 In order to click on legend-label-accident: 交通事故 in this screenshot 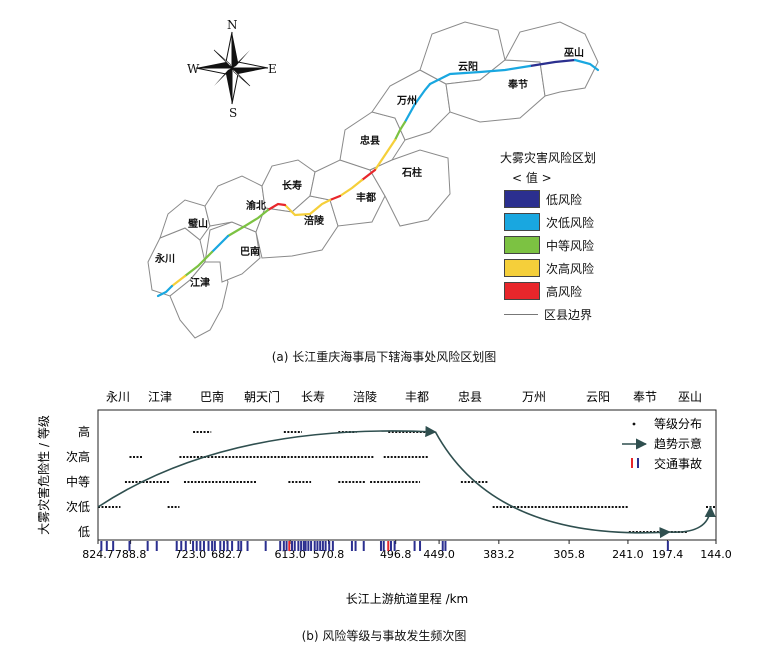, I will do `click(678, 463)`.